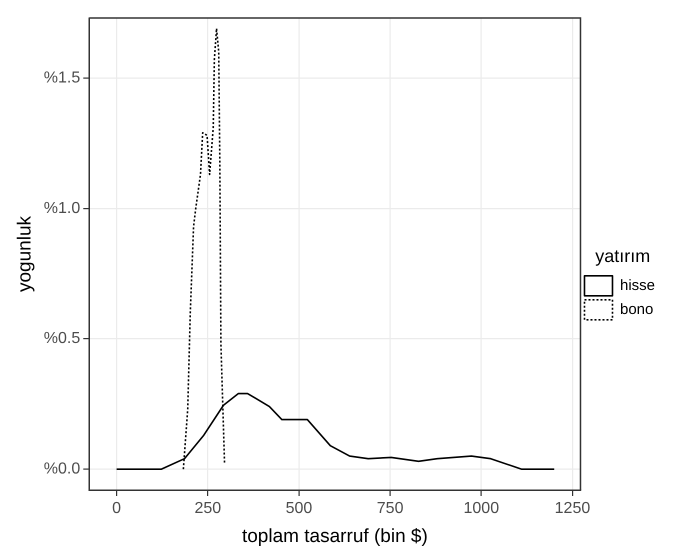 This screenshot has height=558, width=679. I want to click on legend-label: bono, so click(637, 309).